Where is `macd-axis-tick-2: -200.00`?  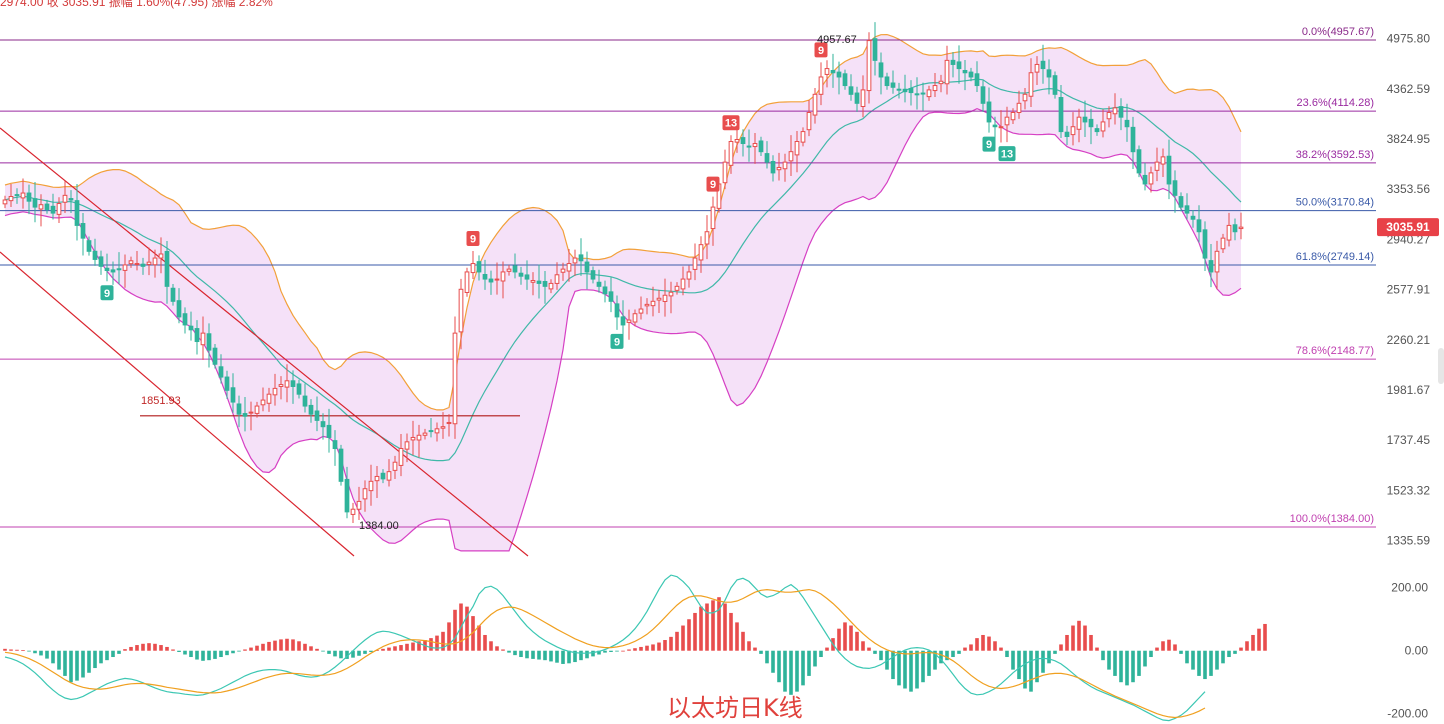
macd-axis-tick-2: -200.00 is located at coordinates (1407, 714).